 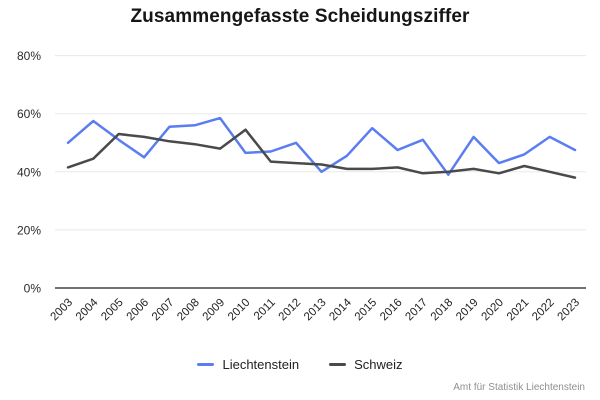 I want to click on x-tick-label: 2014, so click(x=340, y=309).